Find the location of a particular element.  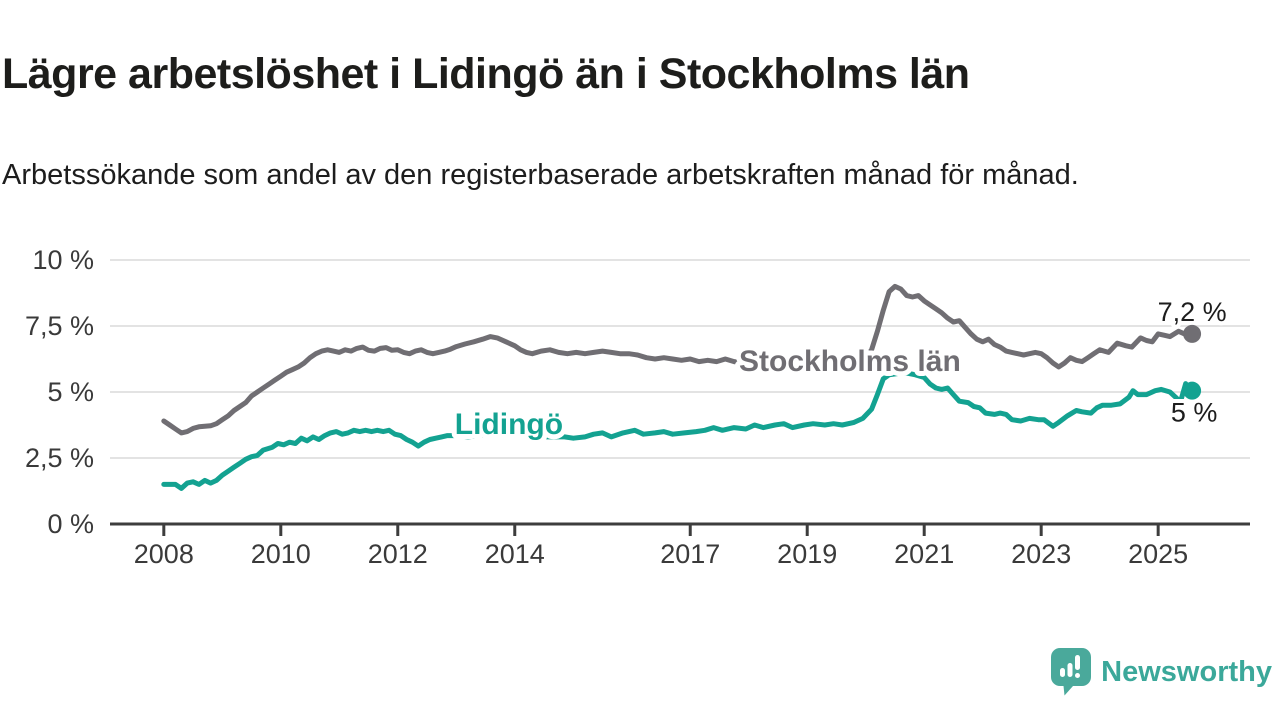

bar-medium is located at coordinates (1070, 670).